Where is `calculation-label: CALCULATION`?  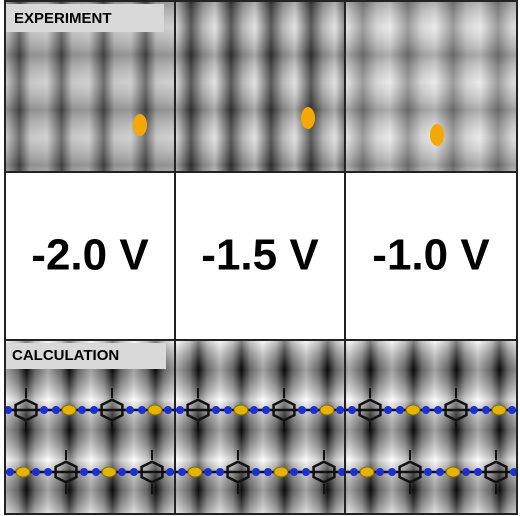 calculation-label: CALCULATION is located at coordinates (65, 355).